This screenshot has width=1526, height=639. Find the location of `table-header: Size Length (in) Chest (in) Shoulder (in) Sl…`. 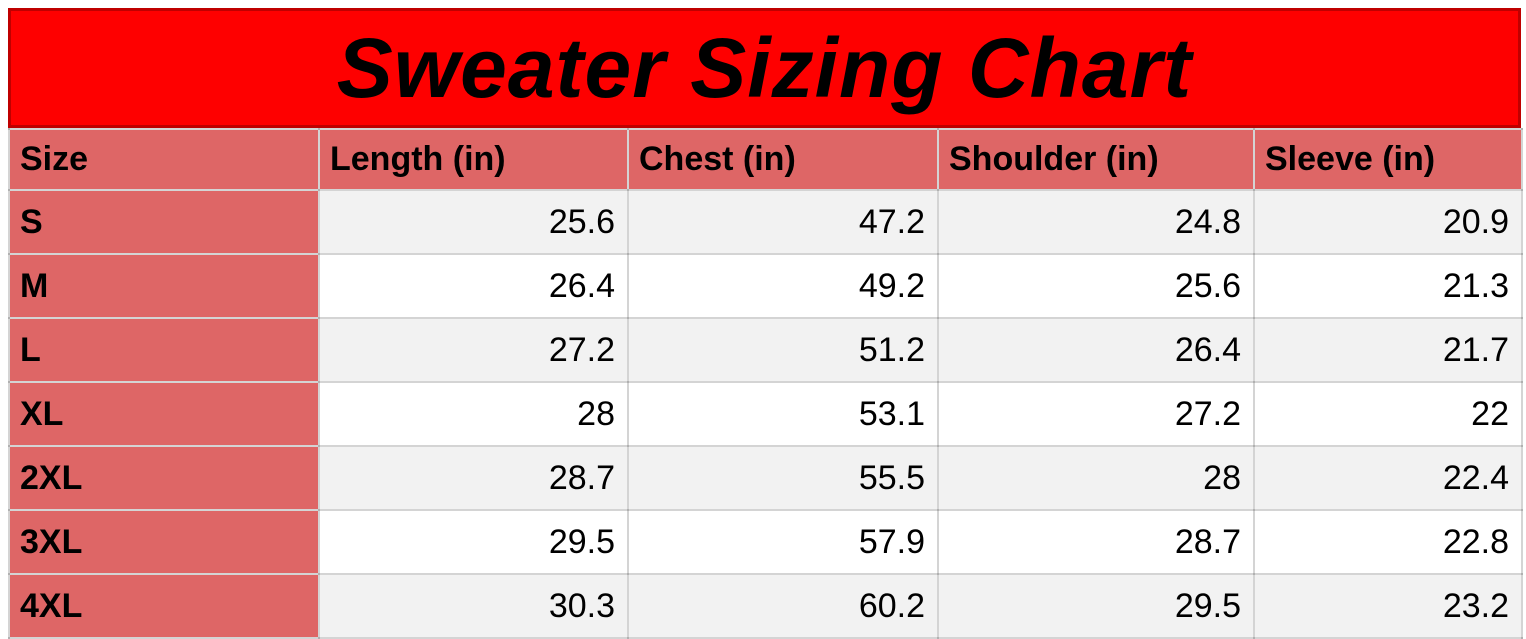

table-header: Size Length (in) Chest (in) Shoulder (in) Sl… is located at coordinates (765, 159).